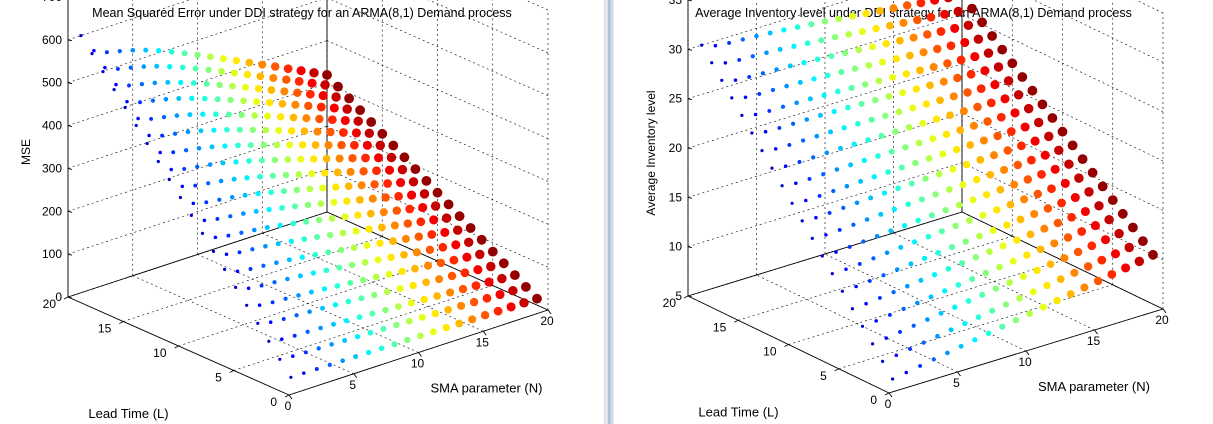 The image size is (1213, 424). I want to click on y-tick-label: 0, so click(873, 400).